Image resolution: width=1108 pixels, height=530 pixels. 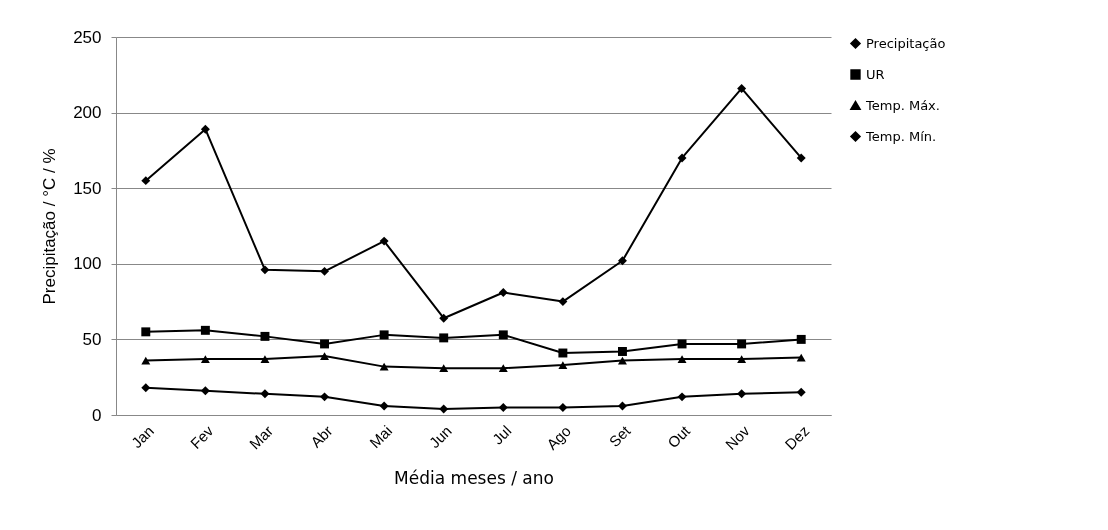 I want to click on x-tick-label: Mai, so click(x=381, y=437).